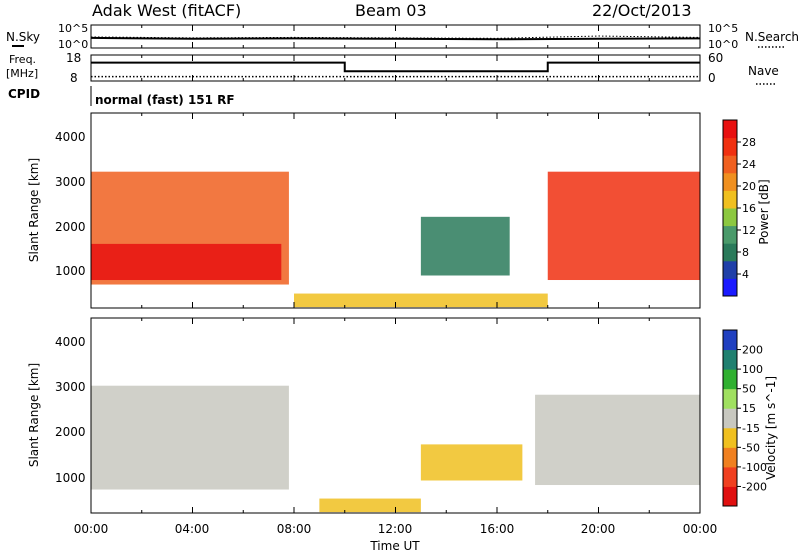 Image resolution: width=800 pixels, height=554 pixels. Describe the element at coordinates (749, 230) in the screenshot. I see `power-colorbar-tick-label: 12` at that location.